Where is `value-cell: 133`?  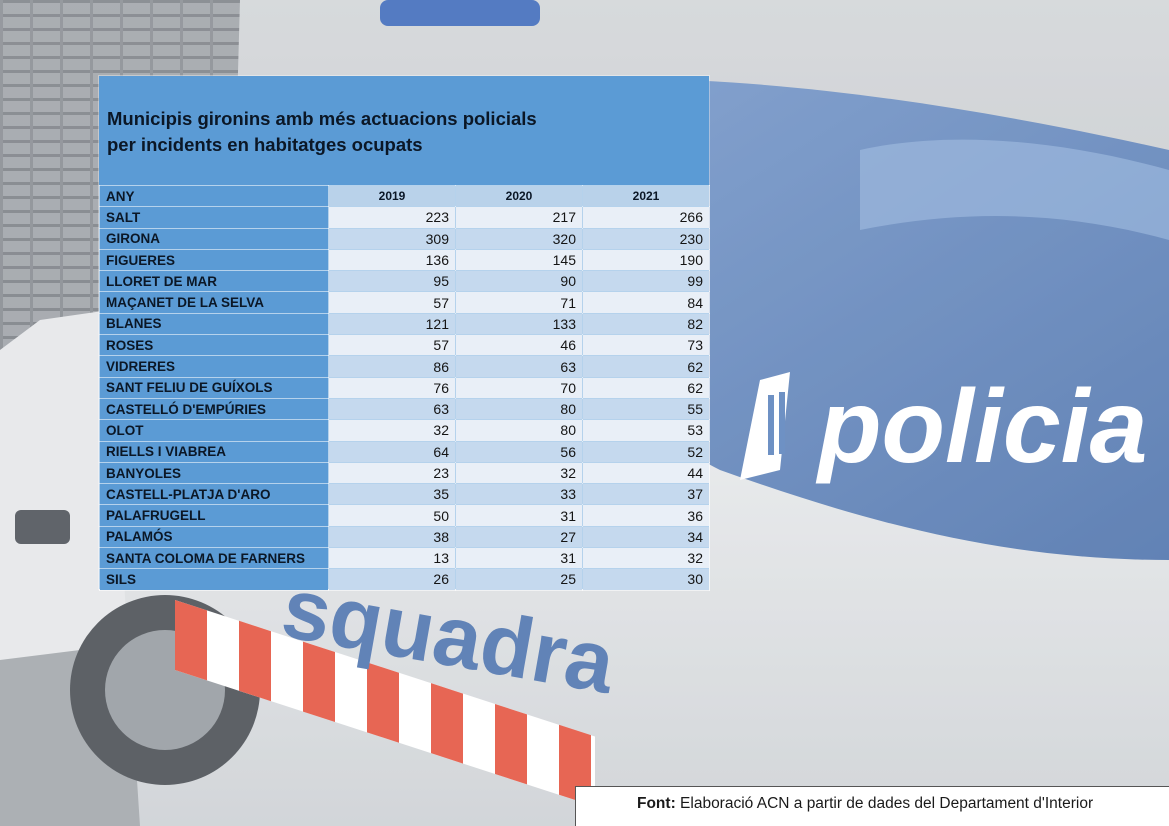 value-cell: 133 is located at coordinates (519, 324).